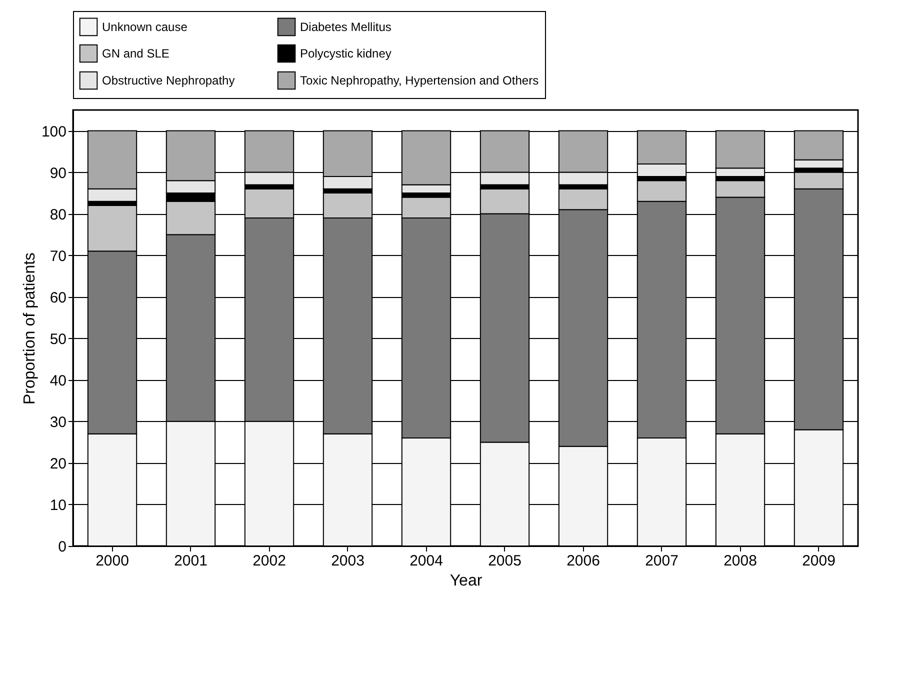 Image resolution: width=919 pixels, height=676 pixels. What do you see at coordinates (269, 561) in the screenshot?
I see `x-tick-label: 2002` at bounding box center [269, 561].